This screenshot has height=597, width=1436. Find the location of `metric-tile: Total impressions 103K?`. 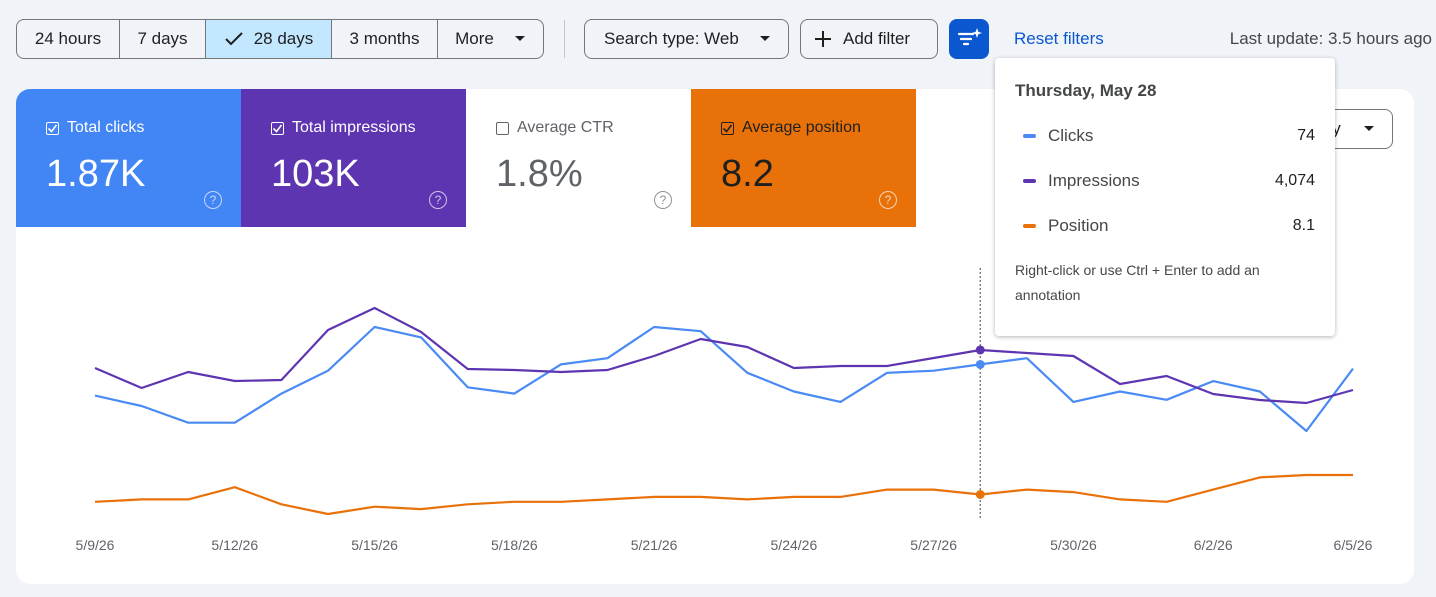

metric-tile: Total impressions 103K? is located at coordinates (353, 158).